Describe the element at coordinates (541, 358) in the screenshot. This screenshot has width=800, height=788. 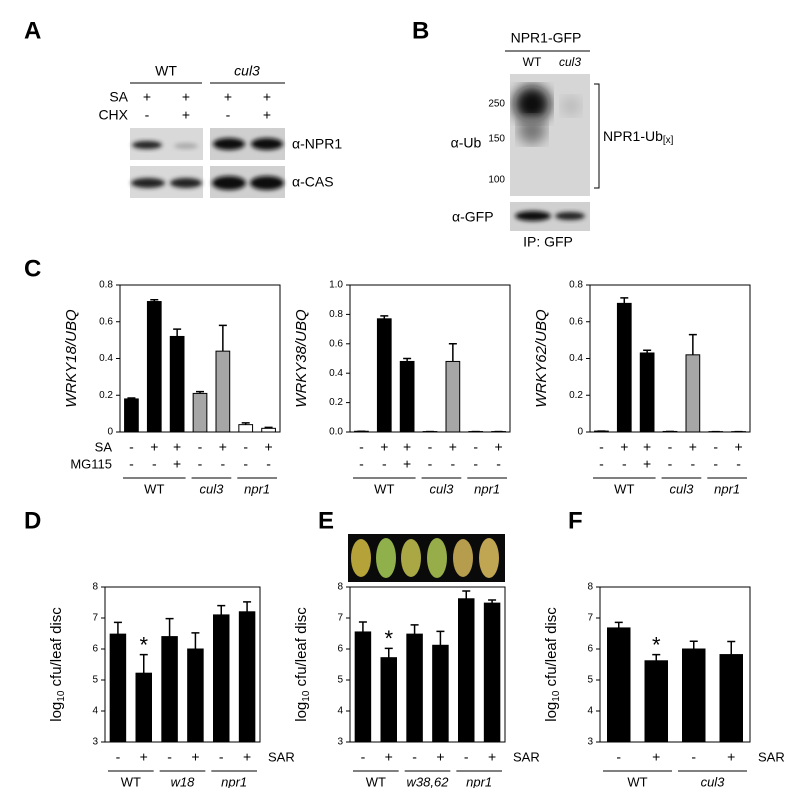
I see `y-axis-label: WRKY62/UBQ` at that location.